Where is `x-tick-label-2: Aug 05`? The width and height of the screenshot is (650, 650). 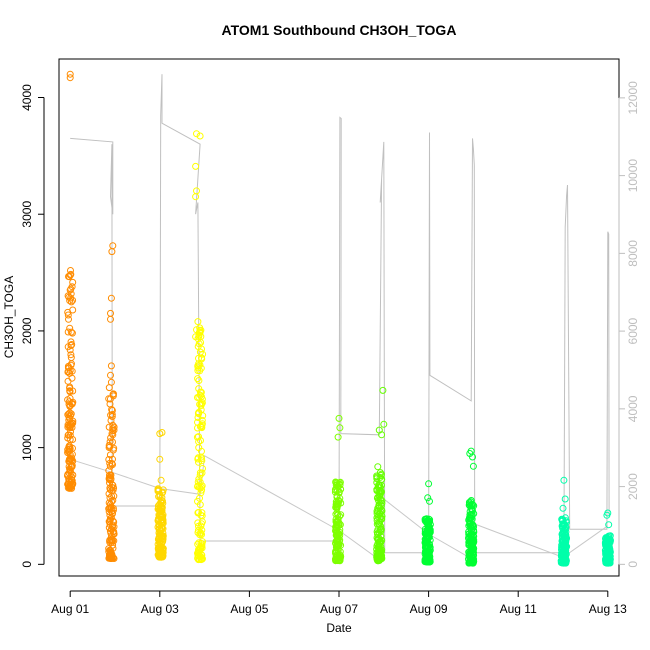
x-tick-label-2: Aug 05 is located at coordinates (249, 609).